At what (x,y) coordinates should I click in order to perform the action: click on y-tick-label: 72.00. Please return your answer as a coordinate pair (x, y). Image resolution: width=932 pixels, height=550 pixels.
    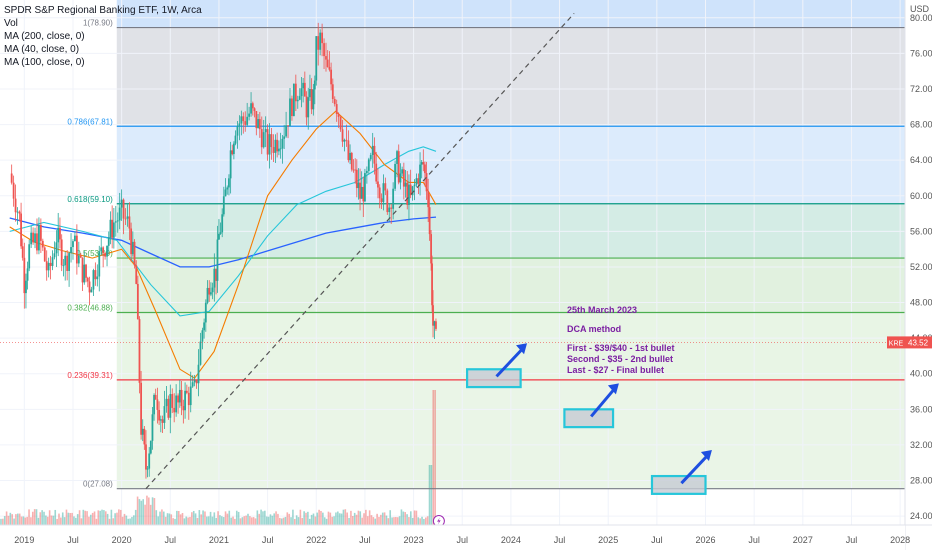
    Looking at the image, I should click on (921, 89).